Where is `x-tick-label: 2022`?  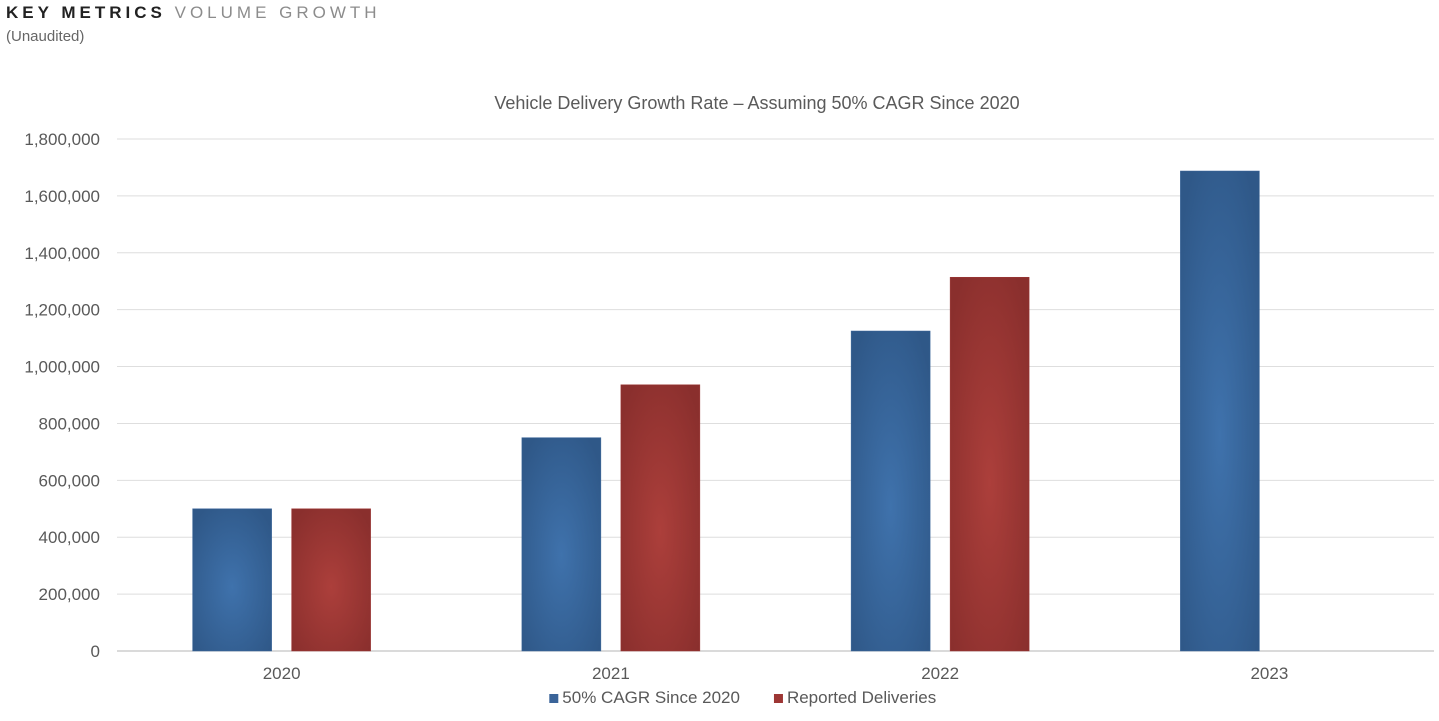 x-tick-label: 2022 is located at coordinates (940, 673).